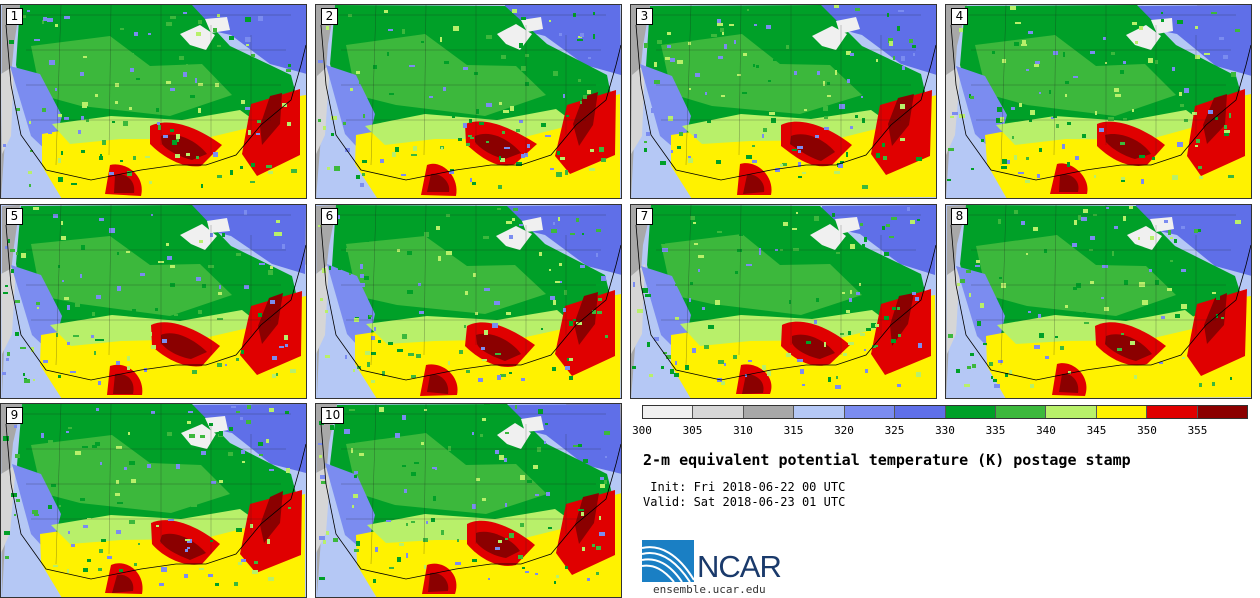  I want to click on stamp-panel: 9, so click(153, 500).